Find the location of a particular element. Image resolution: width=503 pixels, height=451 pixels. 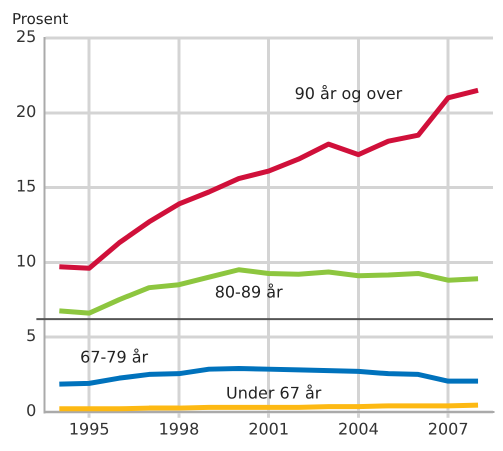

y-tick-label: 10 is located at coordinates (26, 260).